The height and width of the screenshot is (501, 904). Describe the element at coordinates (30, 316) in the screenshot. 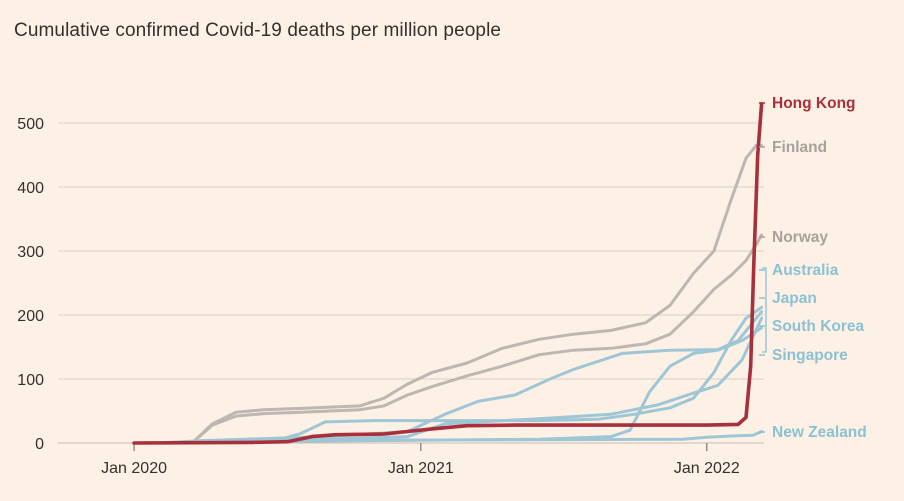

I see `y-tick-label: 200` at that location.